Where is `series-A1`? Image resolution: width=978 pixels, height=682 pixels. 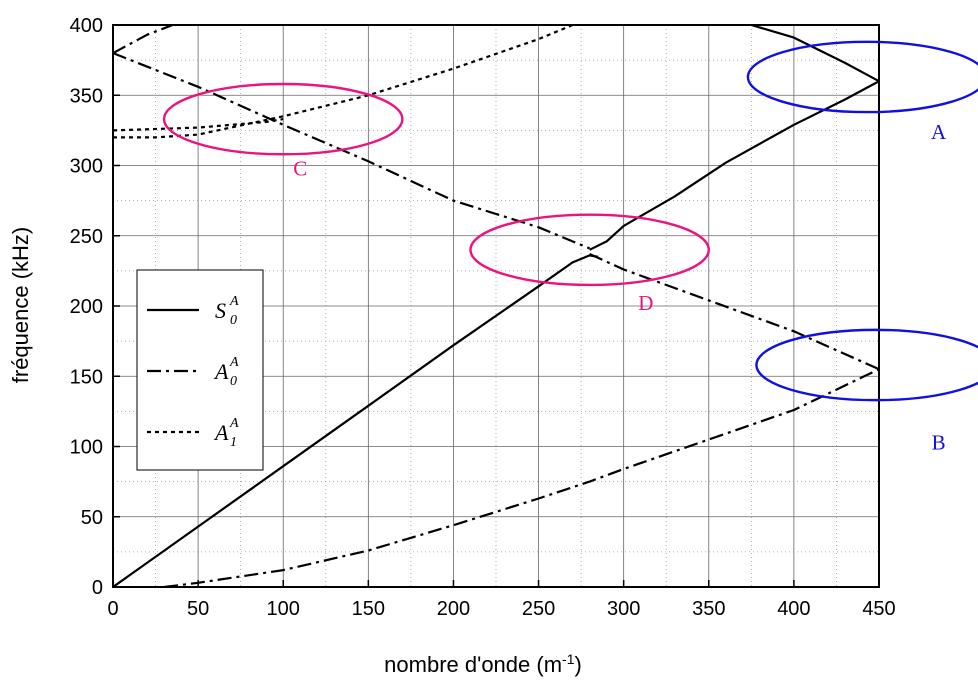 series-A1 is located at coordinates (343, 82).